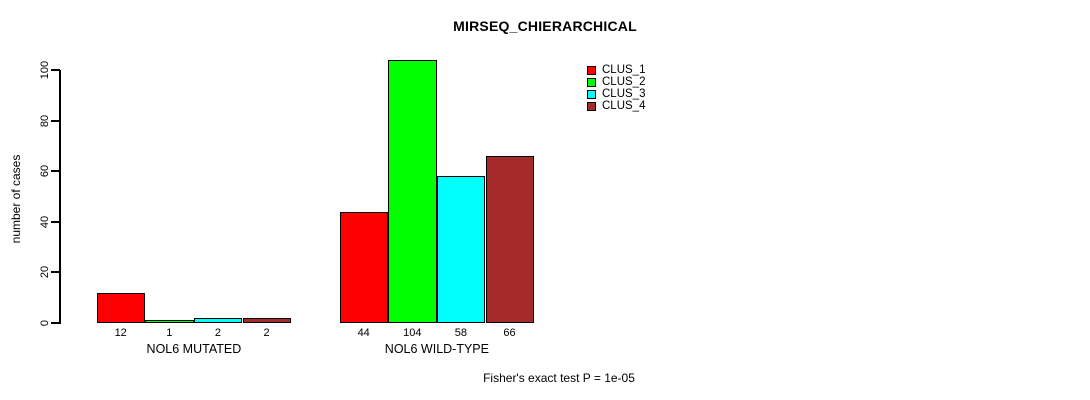 The height and width of the screenshot is (400, 1090). What do you see at coordinates (16, 199) in the screenshot?
I see `y-axis-title: number of cases` at bounding box center [16, 199].